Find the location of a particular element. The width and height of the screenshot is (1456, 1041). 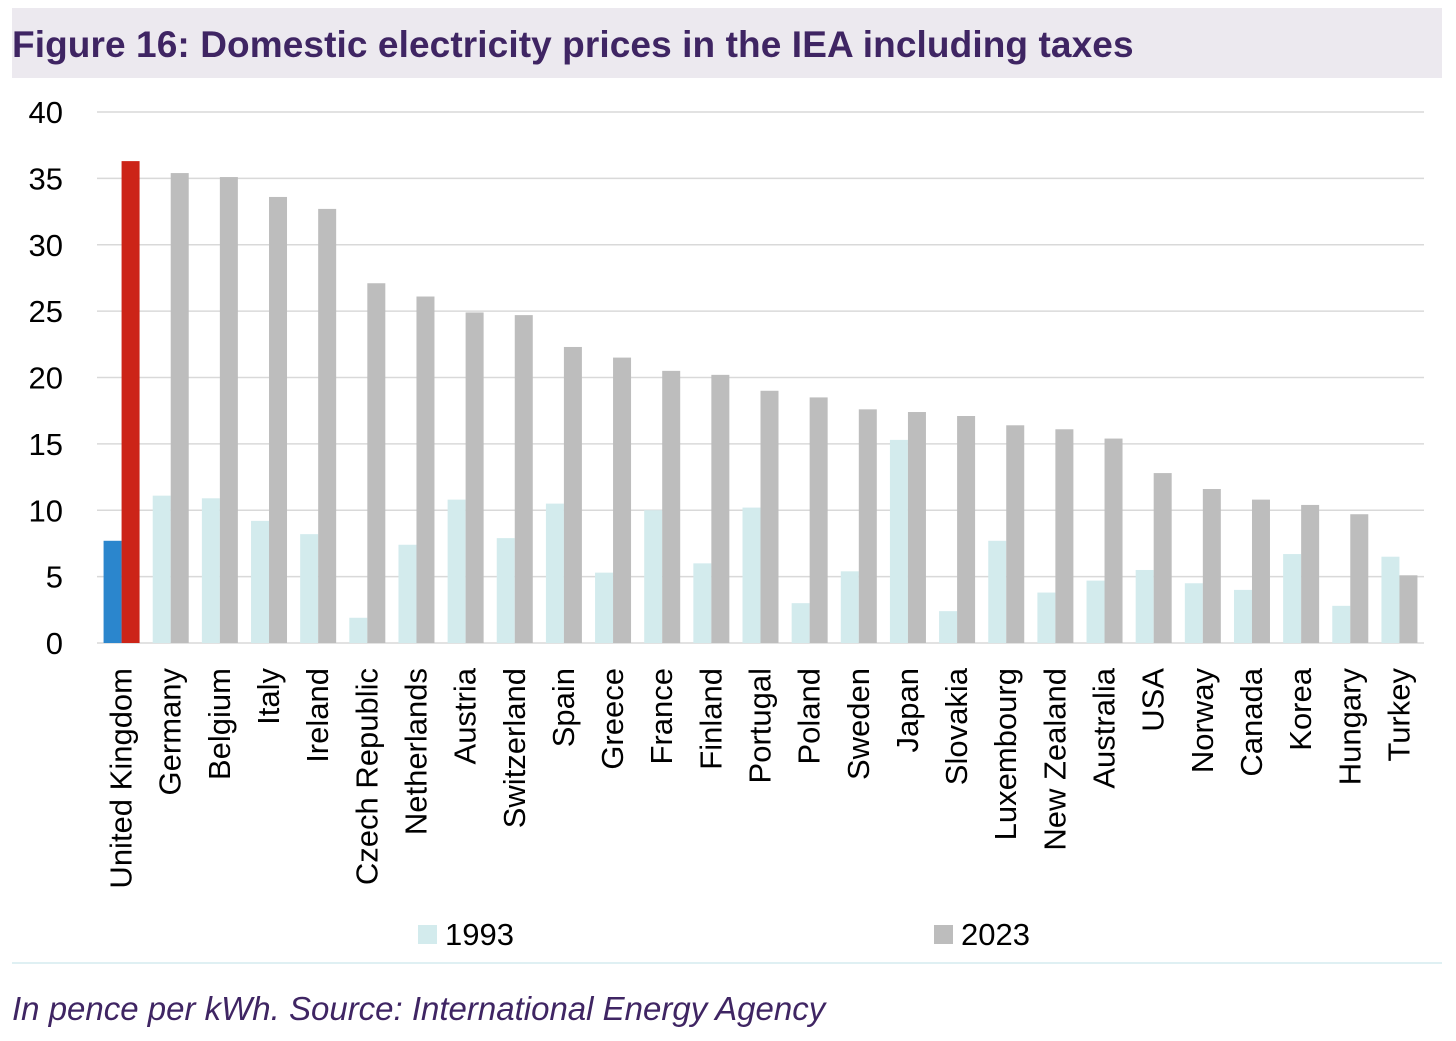

x-tick-label: Korea is located at coordinates (1300, 708).